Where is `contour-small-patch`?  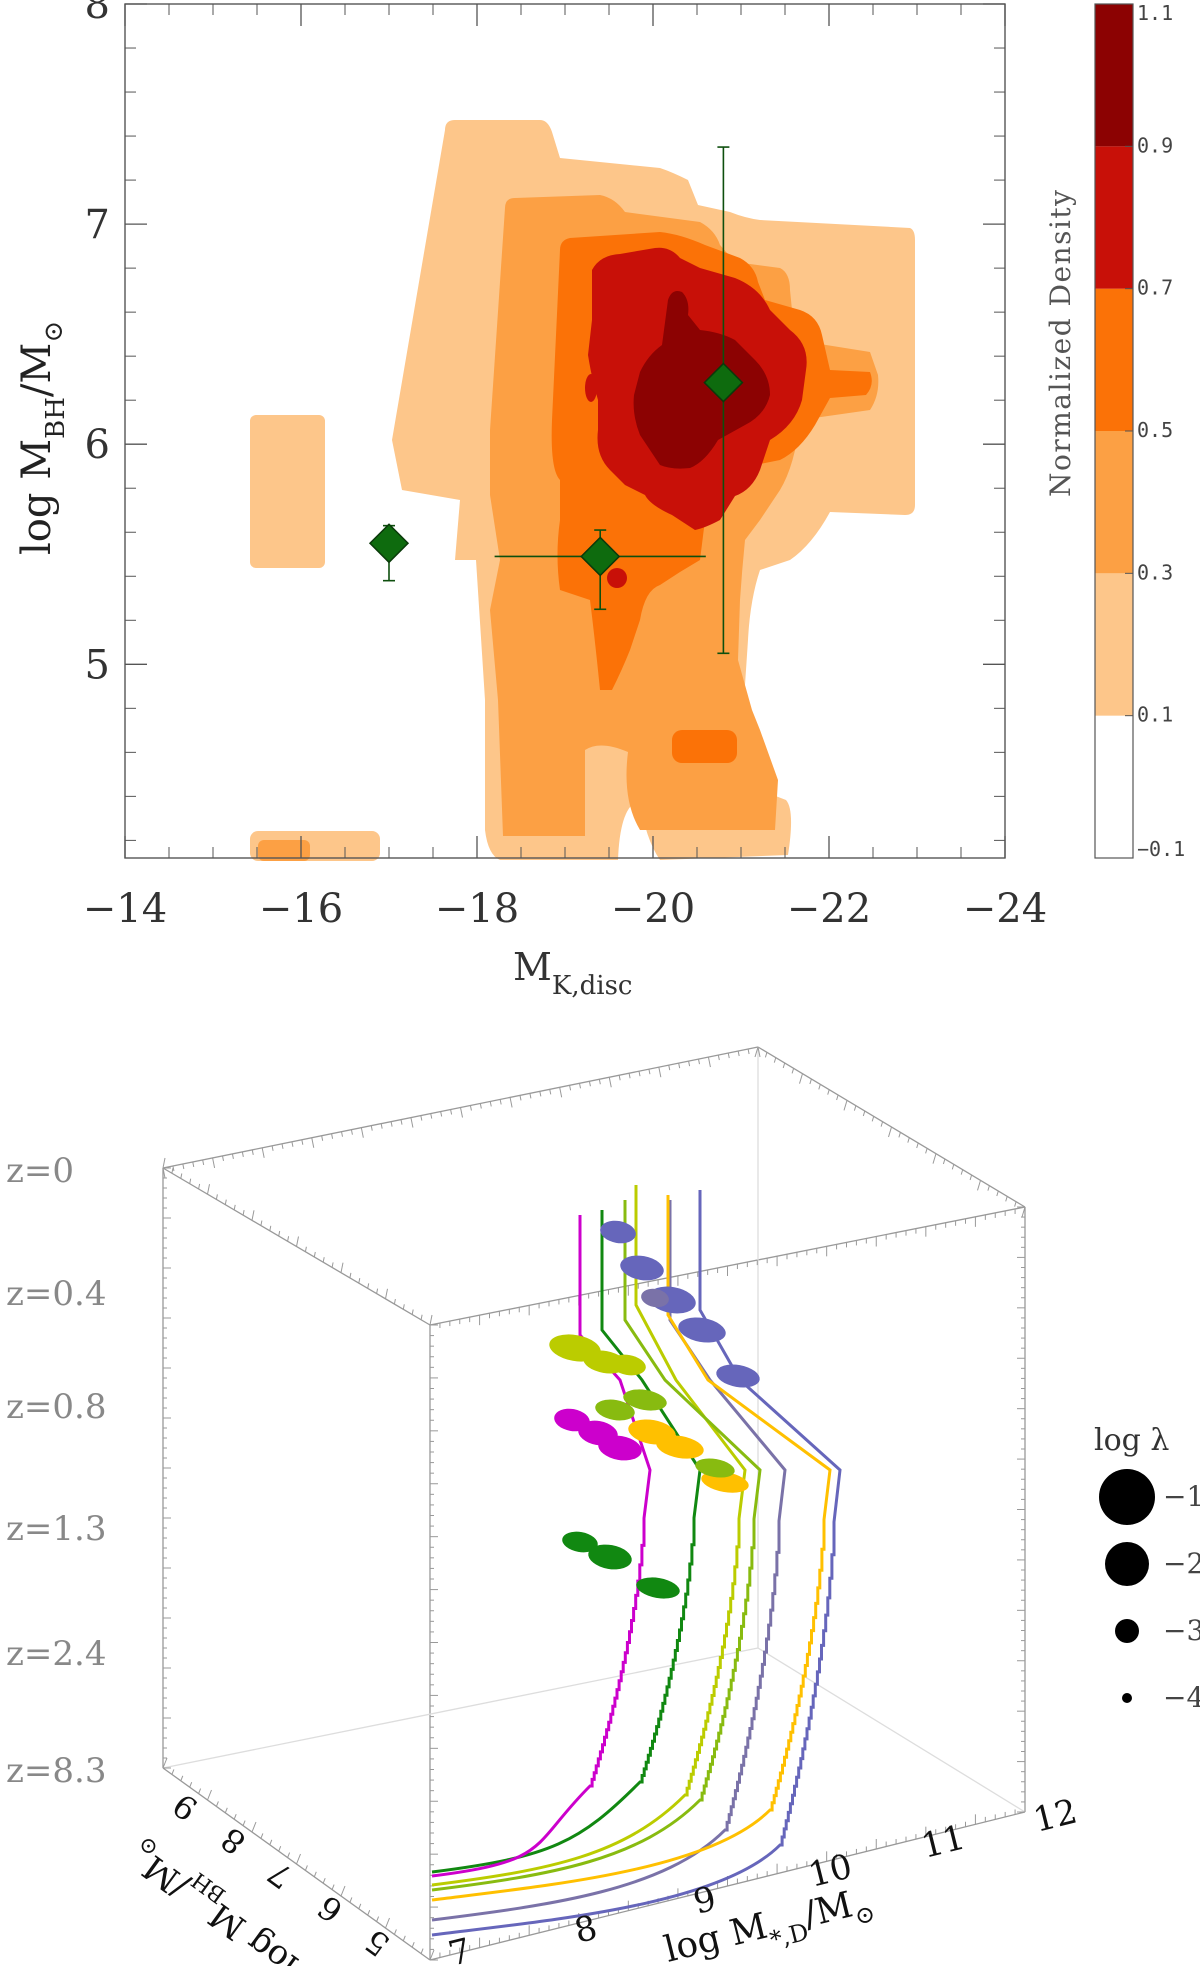
contour-small-patch is located at coordinates (704, 746).